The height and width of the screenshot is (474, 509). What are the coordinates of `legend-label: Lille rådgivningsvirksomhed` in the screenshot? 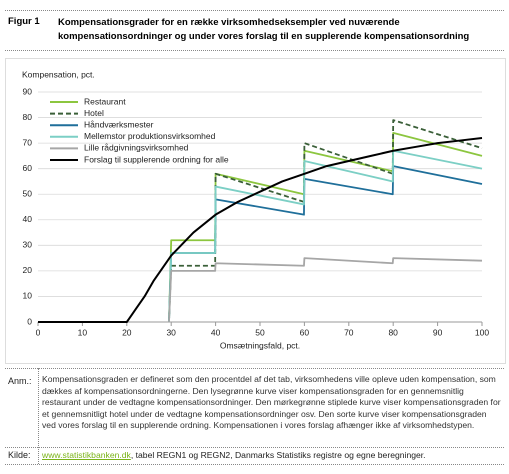 It's located at (136, 148).